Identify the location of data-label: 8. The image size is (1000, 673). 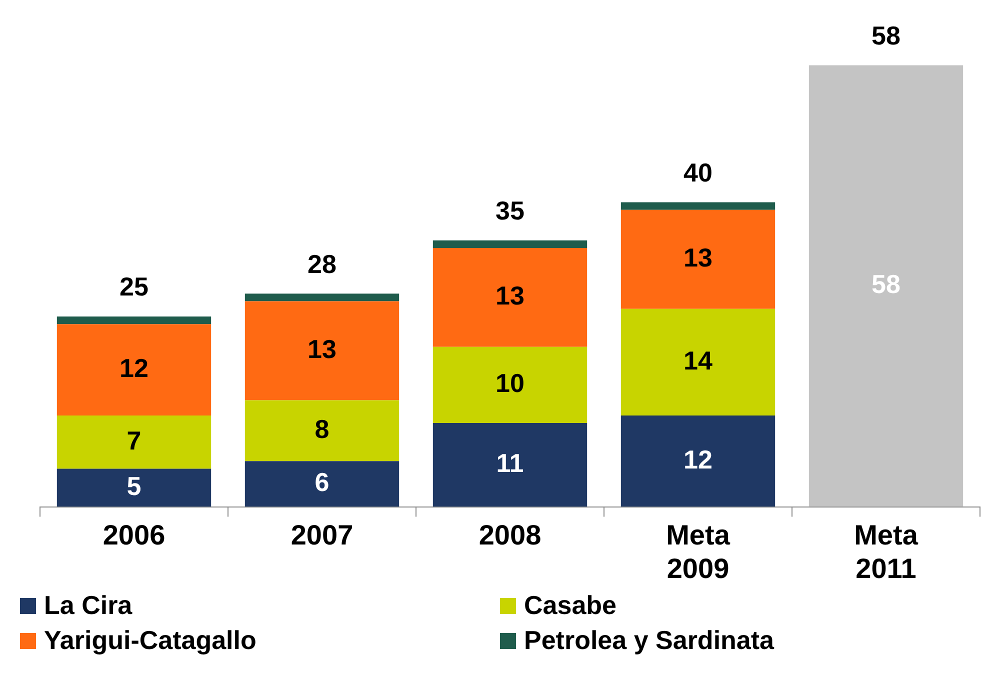
(322, 429).